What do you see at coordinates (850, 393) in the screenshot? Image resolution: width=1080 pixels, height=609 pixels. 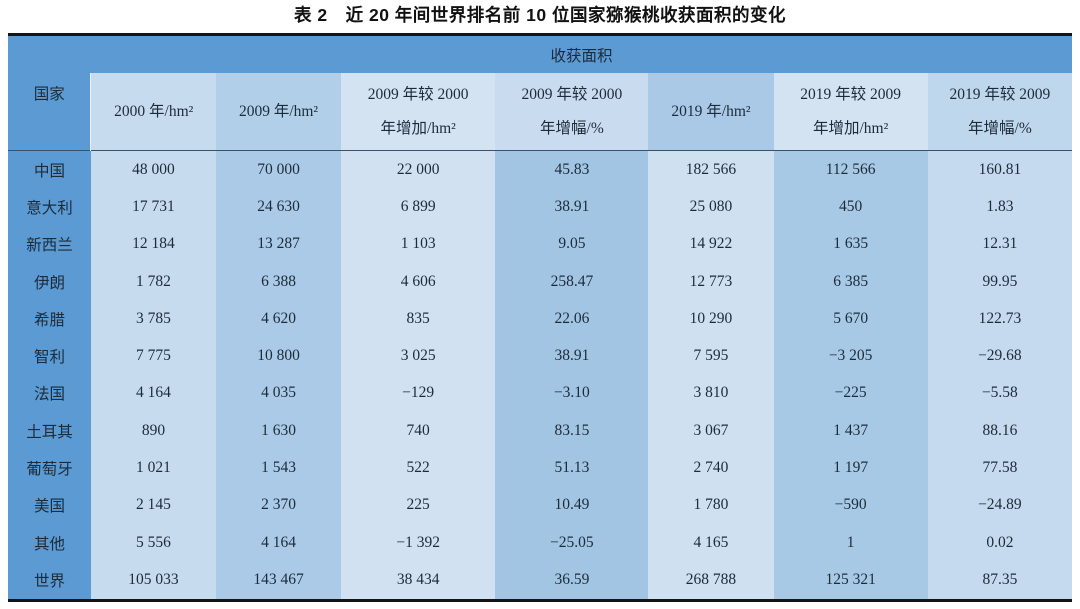 I see `value-cell: −225` at bounding box center [850, 393].